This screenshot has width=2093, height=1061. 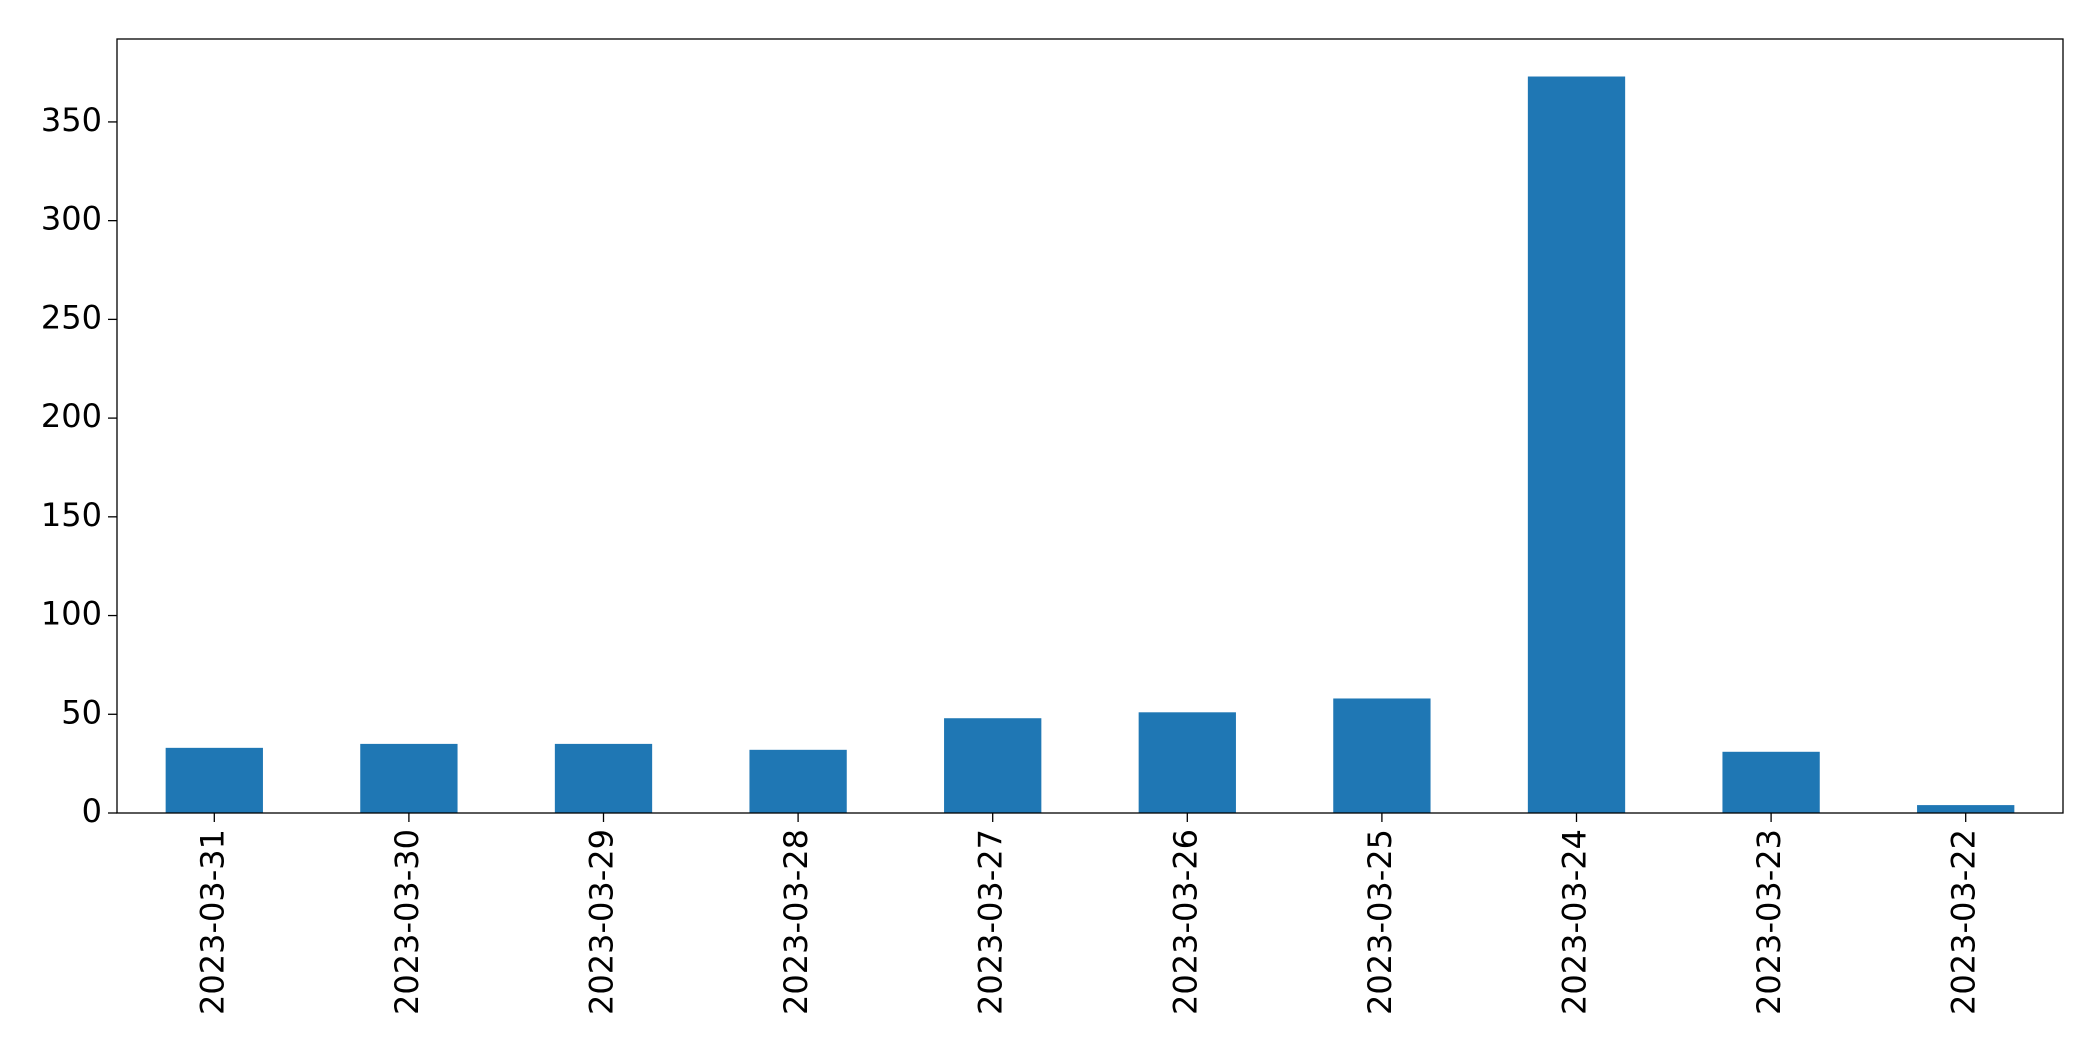 What do you see at coordinates (81, 712) in the screenshot?
I see `y-tick-label: 50` at bounding box center [81, 712].